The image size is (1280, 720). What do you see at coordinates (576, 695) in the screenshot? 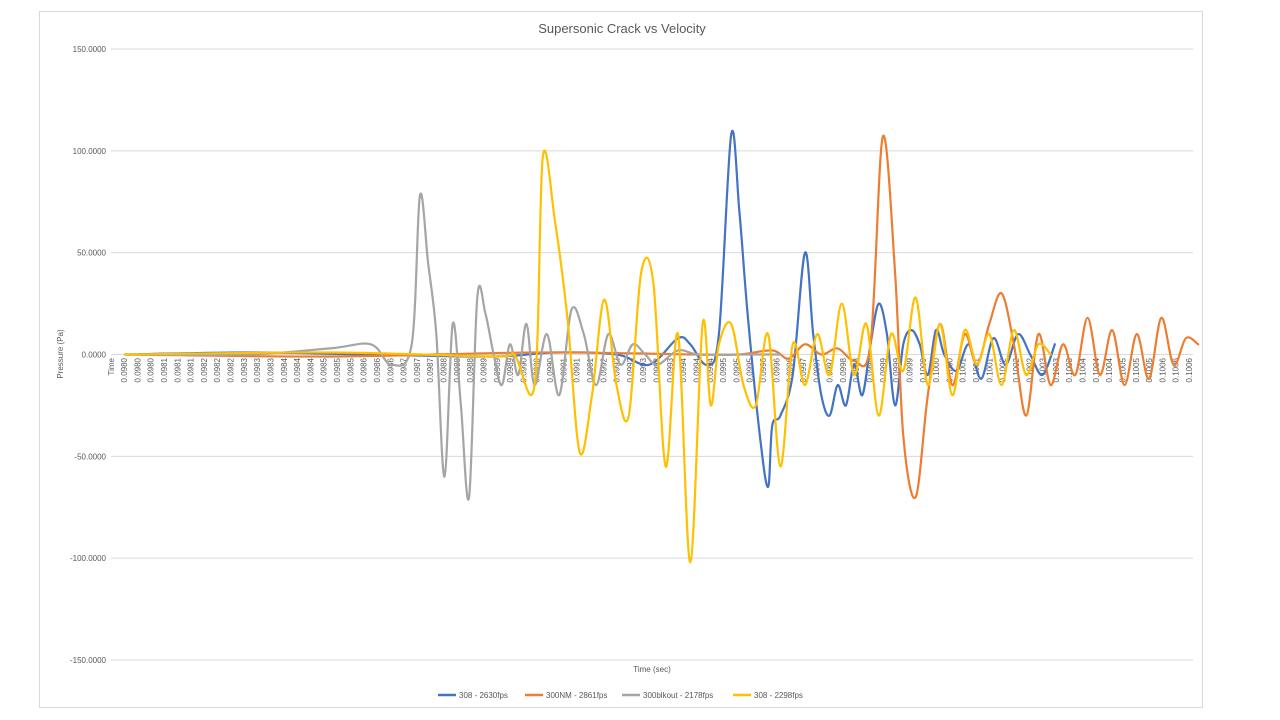
I see `legend-entry: 300NM - 2861fps` at bounding box center [576, 695].